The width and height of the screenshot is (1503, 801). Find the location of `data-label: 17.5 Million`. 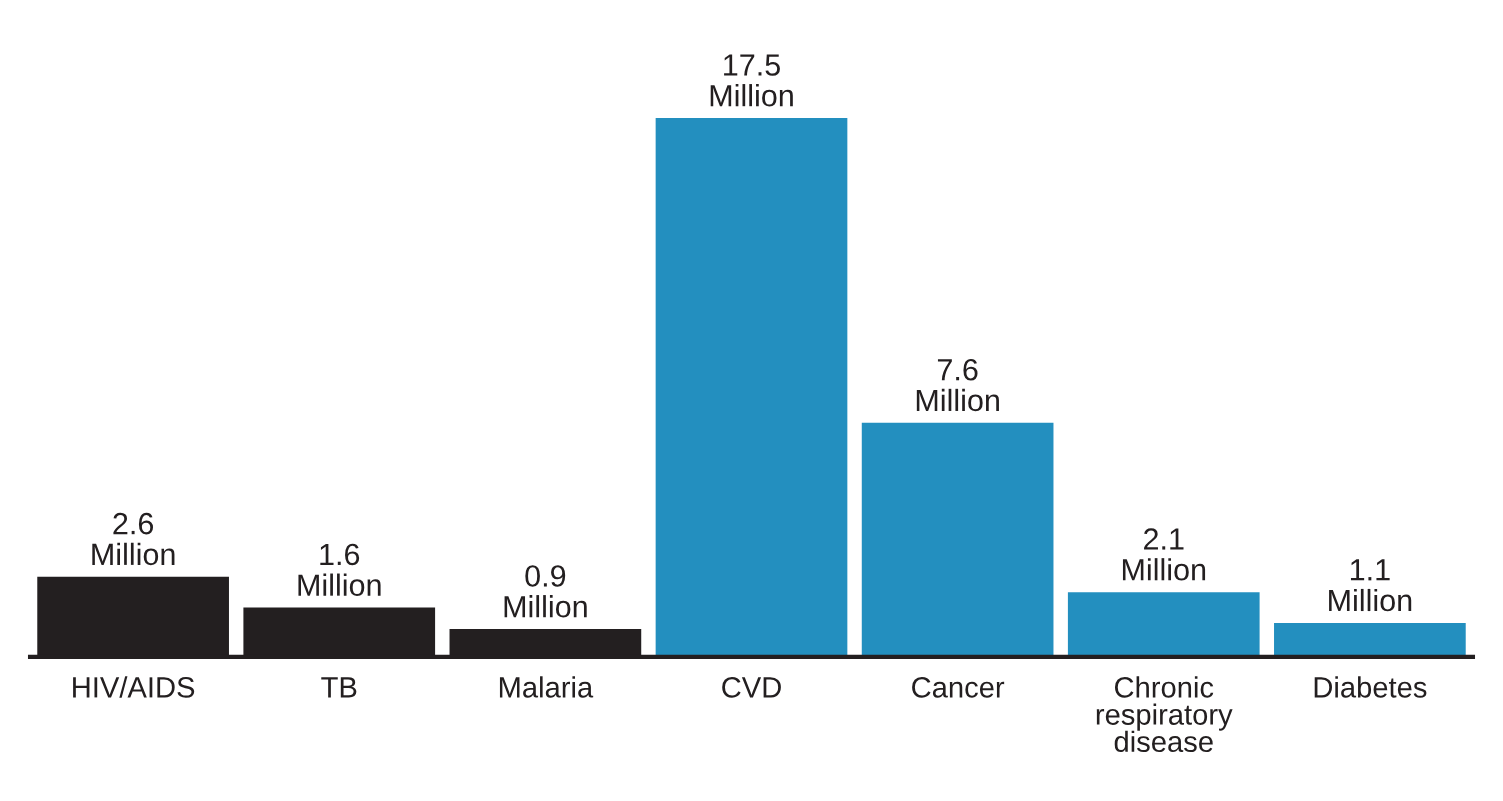

data-label: 17.5 Million is located at coordinates (751, 80).